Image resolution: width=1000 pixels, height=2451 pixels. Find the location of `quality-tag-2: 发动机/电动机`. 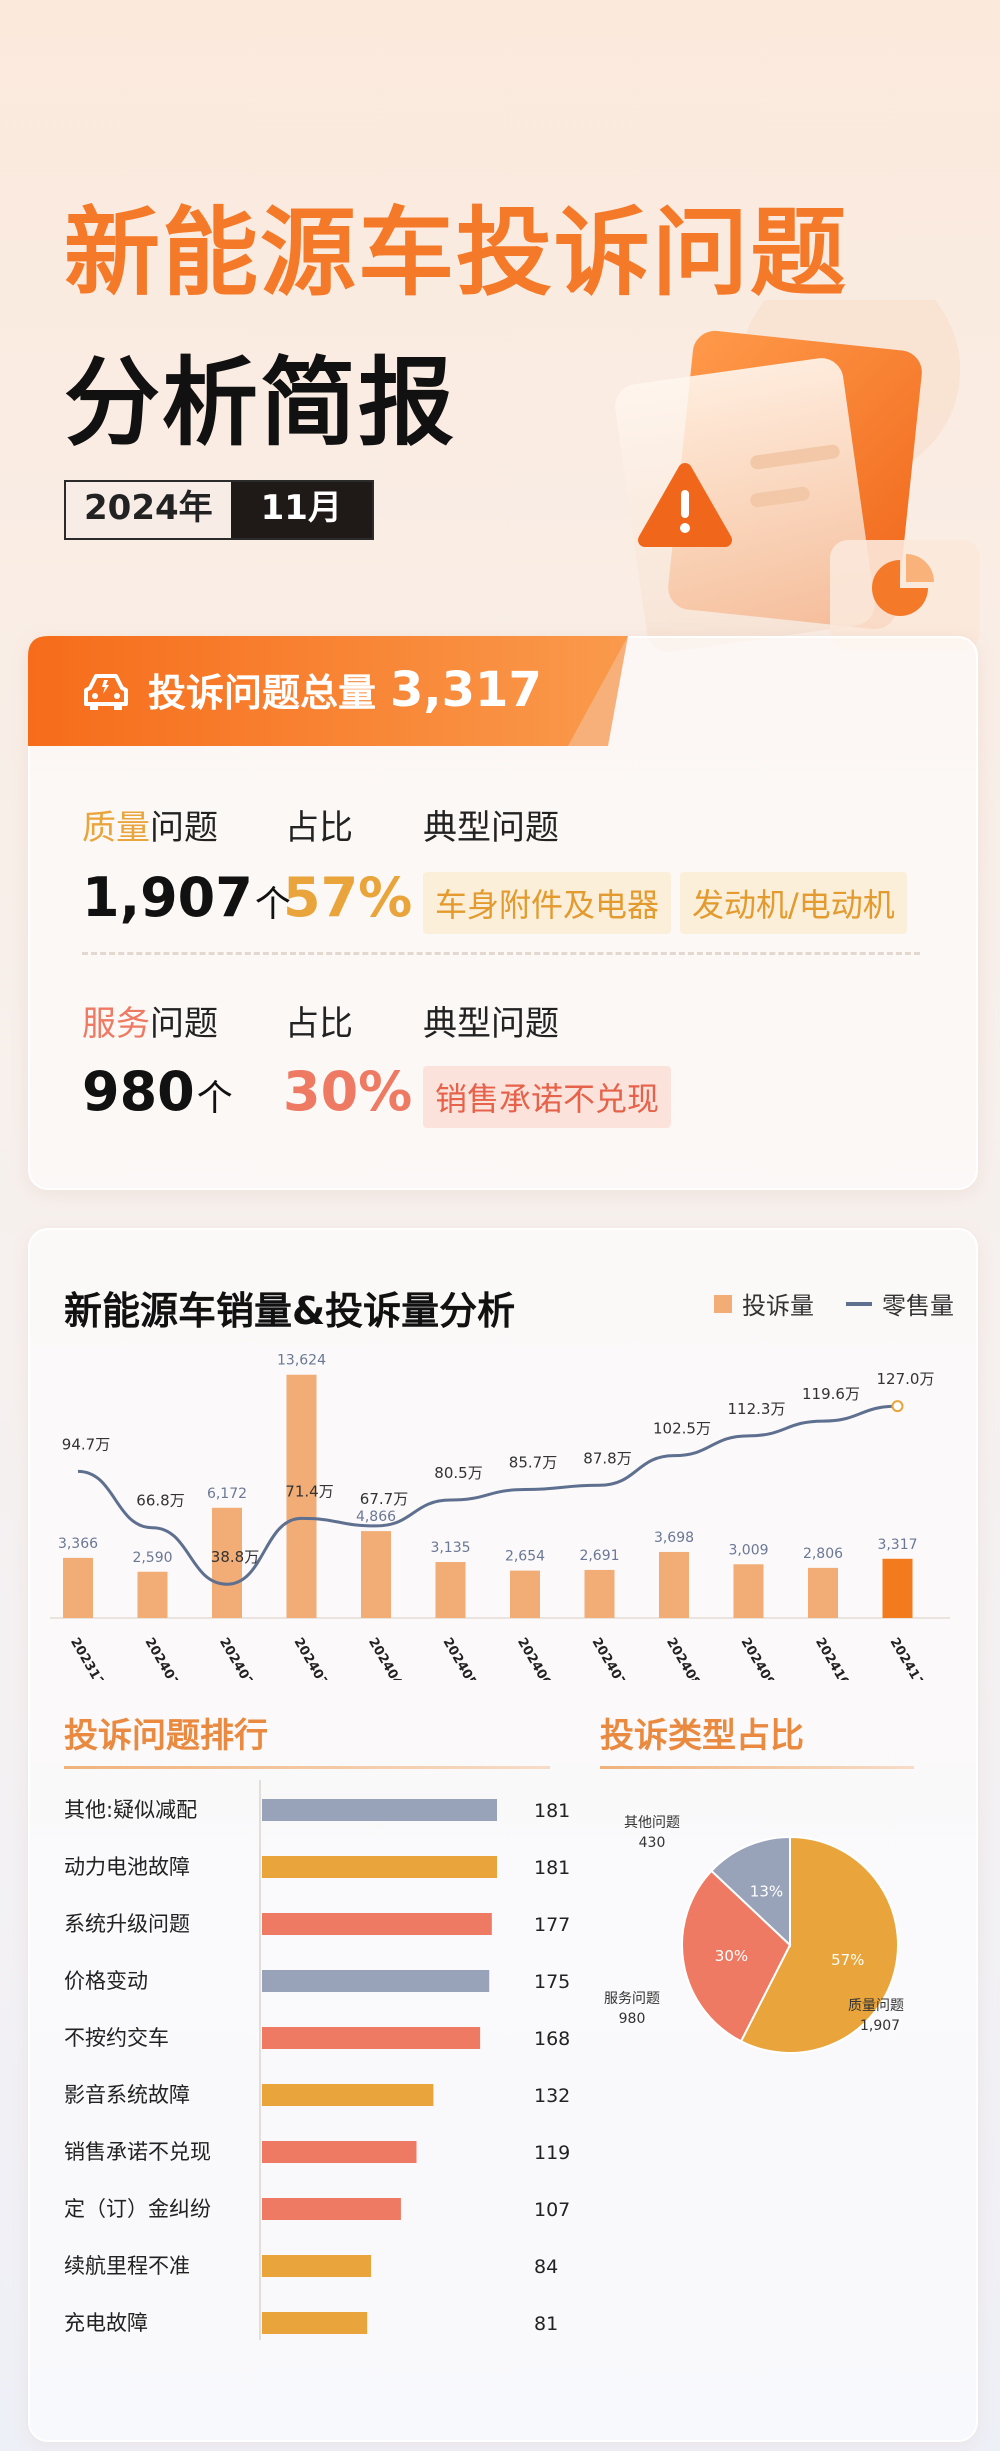

quality-tag-2: 发动机/电动机 is located at coordinates (793, 903).